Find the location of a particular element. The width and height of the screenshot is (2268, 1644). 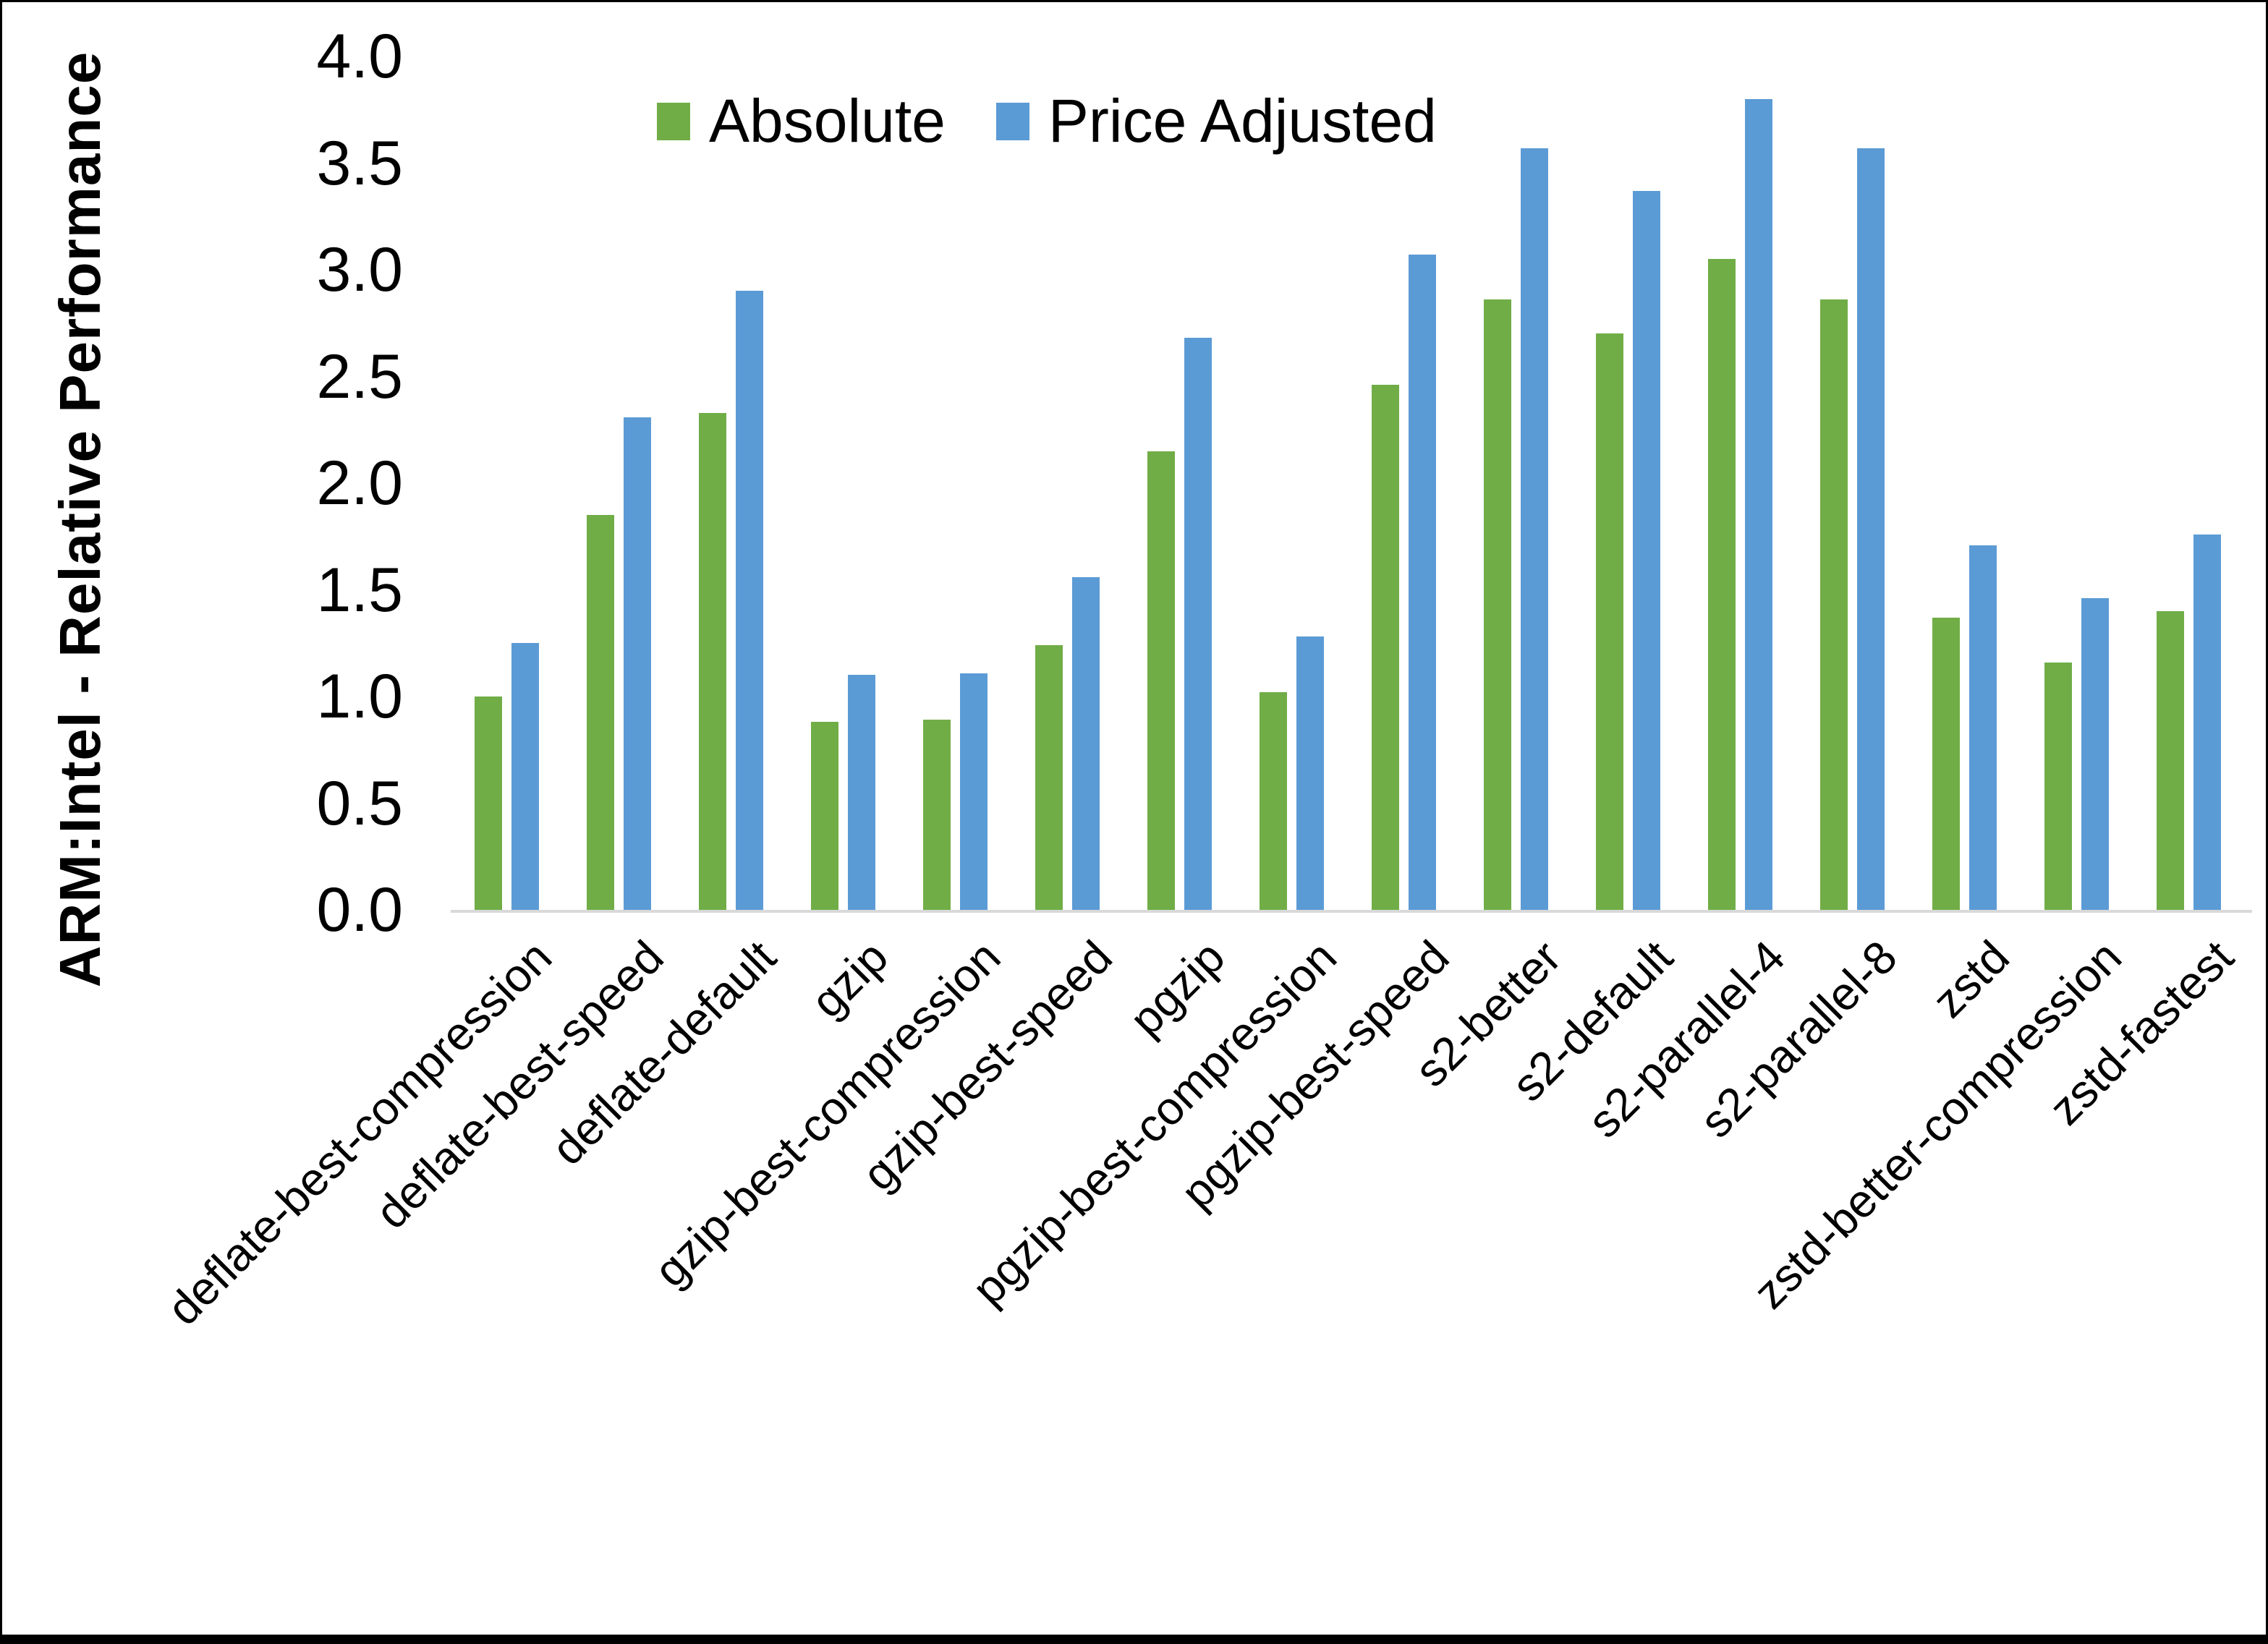

bar-price-adjusted-deflate-default is located at coordinates (749, 600).